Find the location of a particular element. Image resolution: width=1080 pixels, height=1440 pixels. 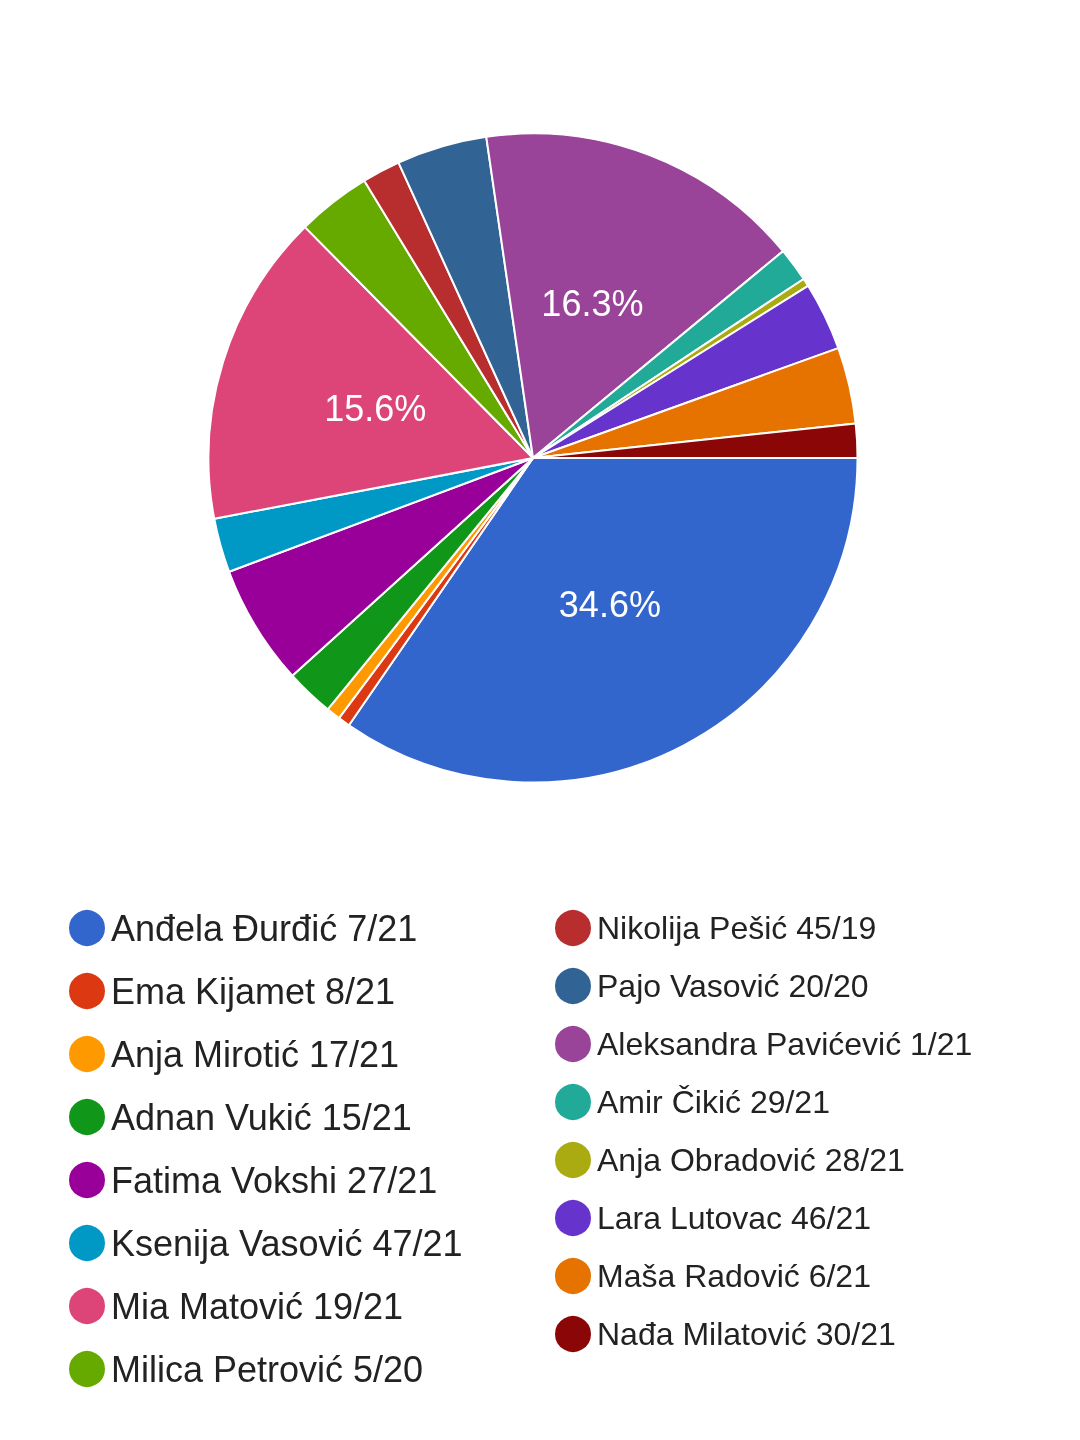

legend-label: Anja Mirotić 17/21 is located at coordinates (255, 1054).